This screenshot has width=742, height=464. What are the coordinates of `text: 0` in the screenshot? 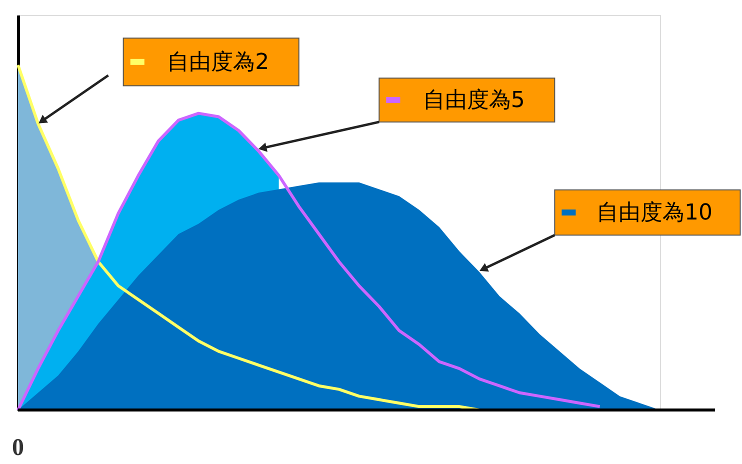 It's located at (18, 447).